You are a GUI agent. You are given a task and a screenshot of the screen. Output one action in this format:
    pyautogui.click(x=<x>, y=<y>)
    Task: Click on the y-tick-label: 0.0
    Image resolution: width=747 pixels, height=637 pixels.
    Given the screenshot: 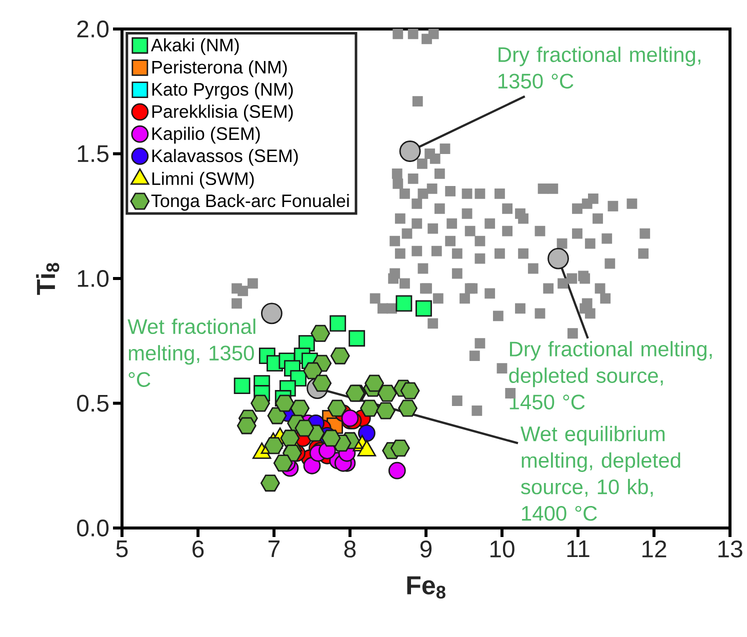 What is the action you would take?
    pyautogui.click(x=93, y=528)
    